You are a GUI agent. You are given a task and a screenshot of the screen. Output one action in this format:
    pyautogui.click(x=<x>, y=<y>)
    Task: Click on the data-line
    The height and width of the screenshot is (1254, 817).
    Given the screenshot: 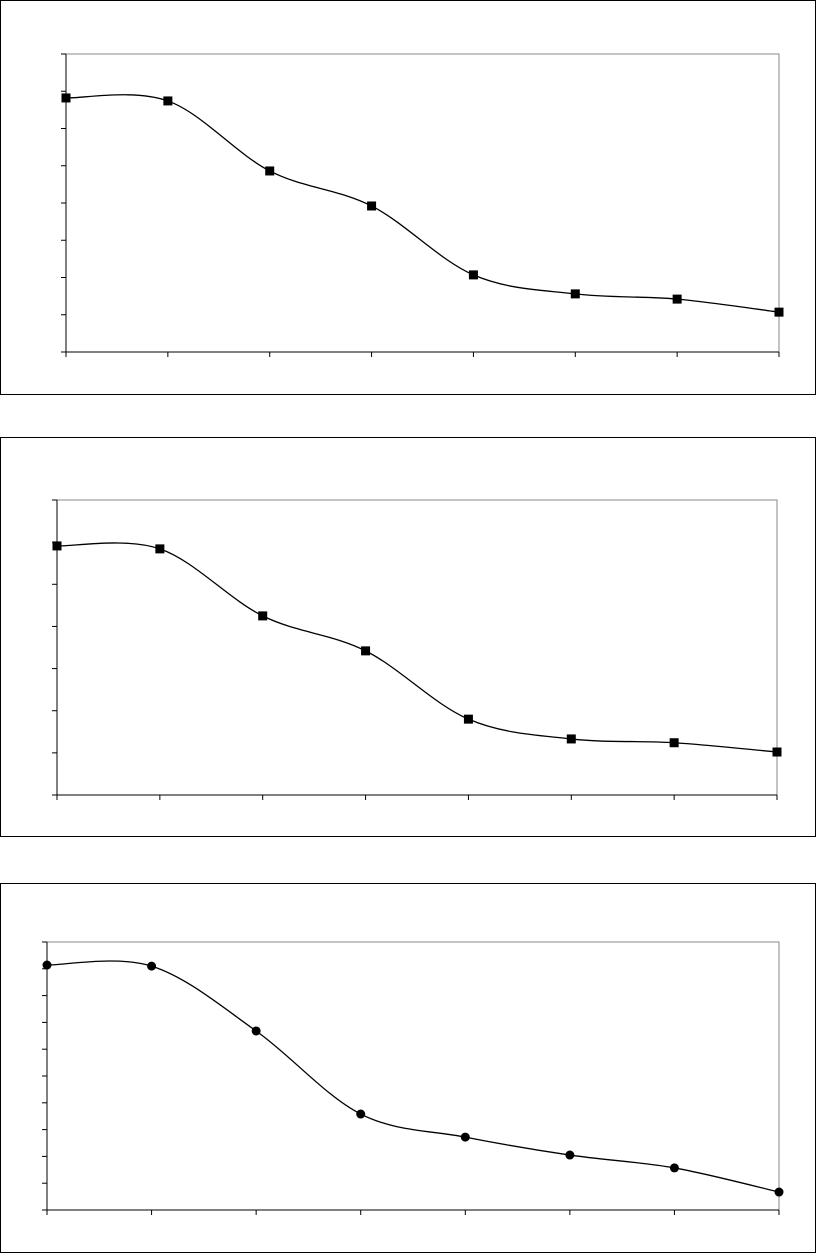 What is the action you would take?
    pyautogui.click(x=417, y=647)
    